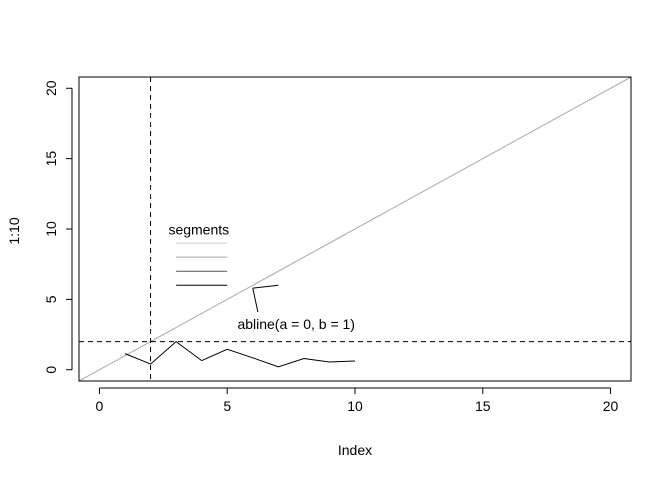 Image resolution: width=672 pixels, height=480 pixels. Describe the element at coordinates (483, 406) in the screenshot. I see `x-tick-label-15: 15` at that location.